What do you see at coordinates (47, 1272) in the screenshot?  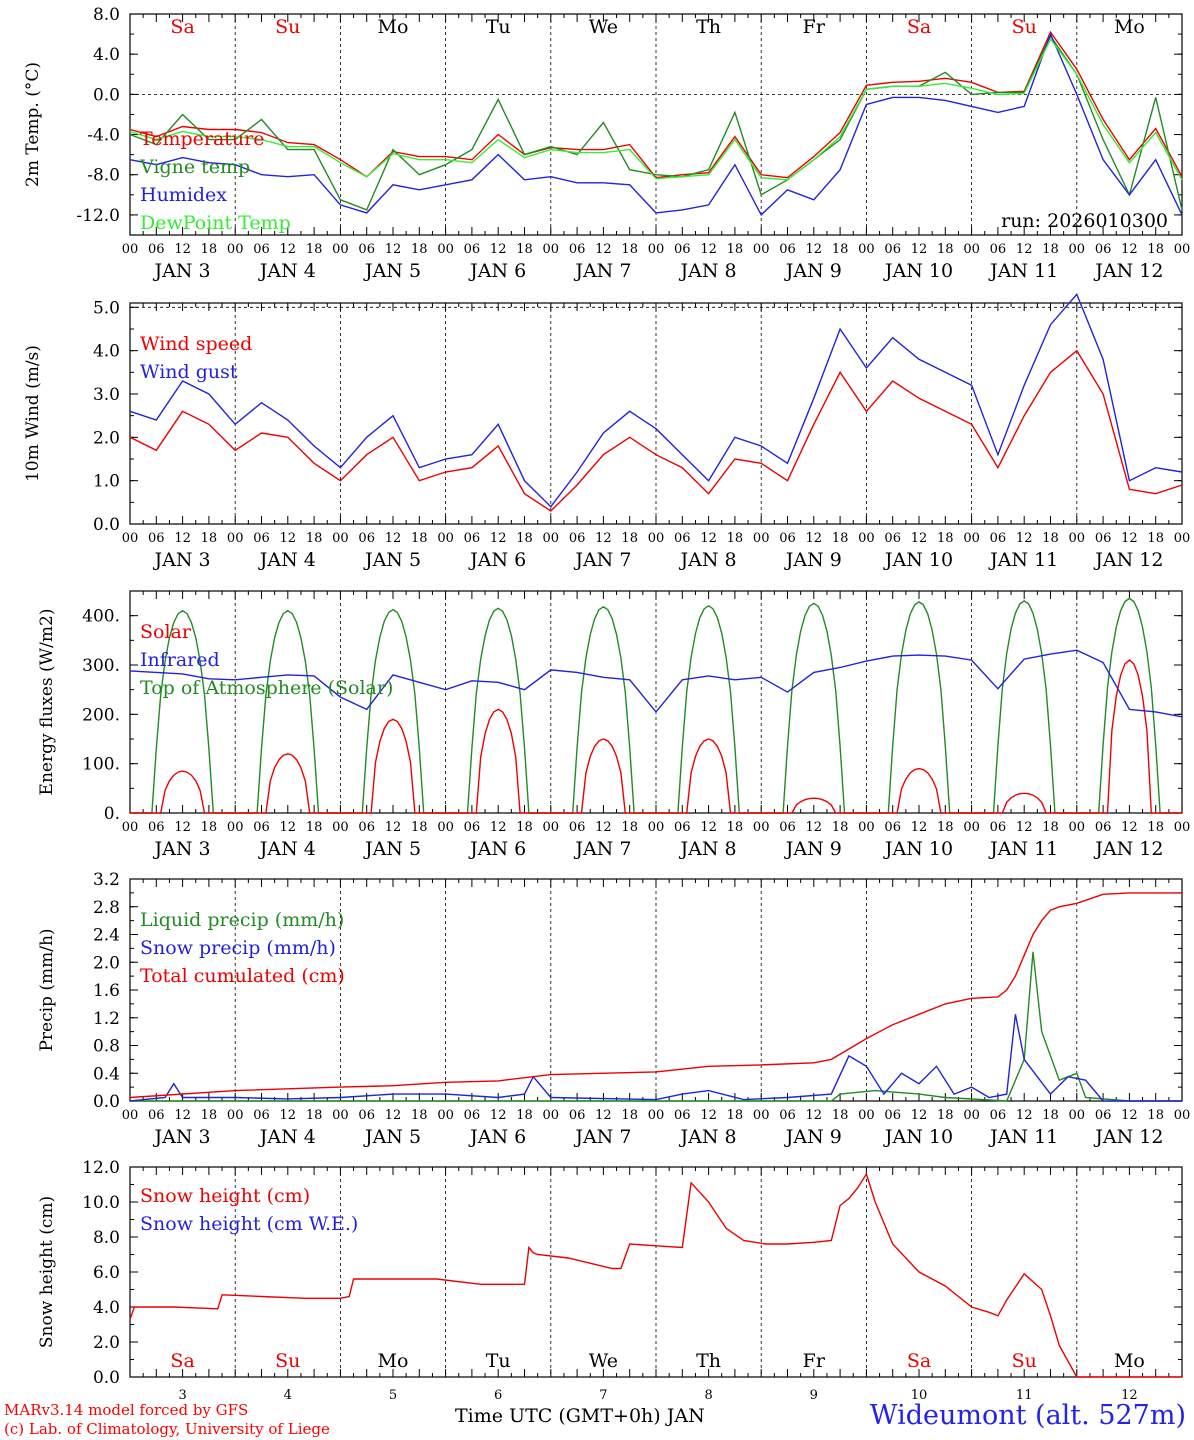 I see `y-axis-label: Snow height (cm)` at bounding box center [47, 1272].